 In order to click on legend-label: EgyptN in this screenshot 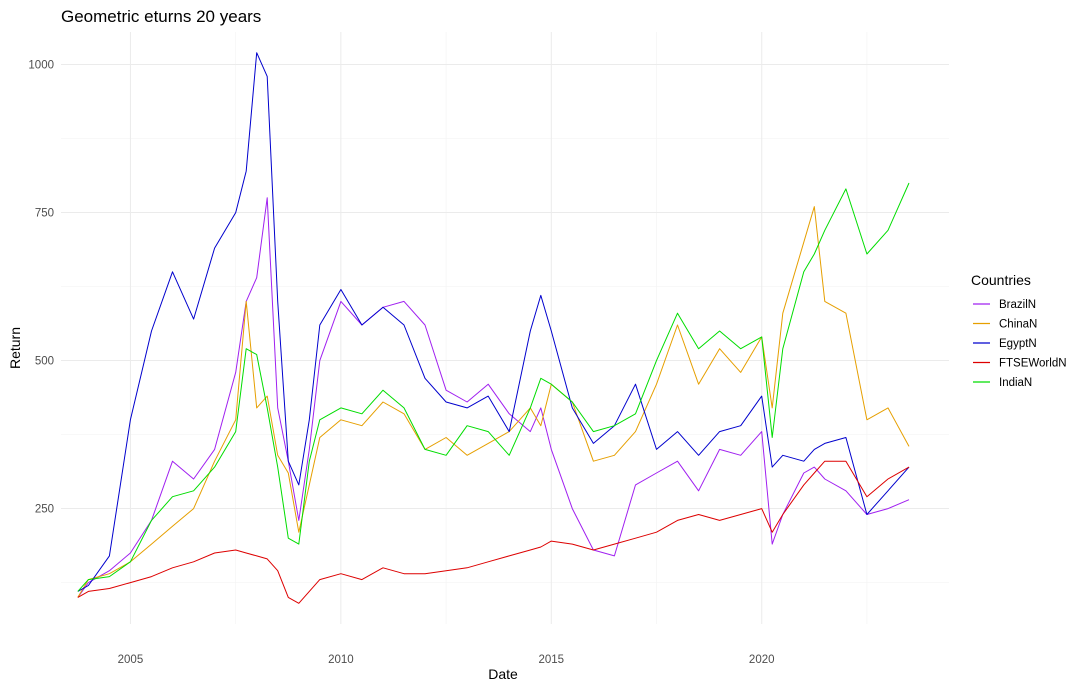, I will do `click(1018, 344)`.